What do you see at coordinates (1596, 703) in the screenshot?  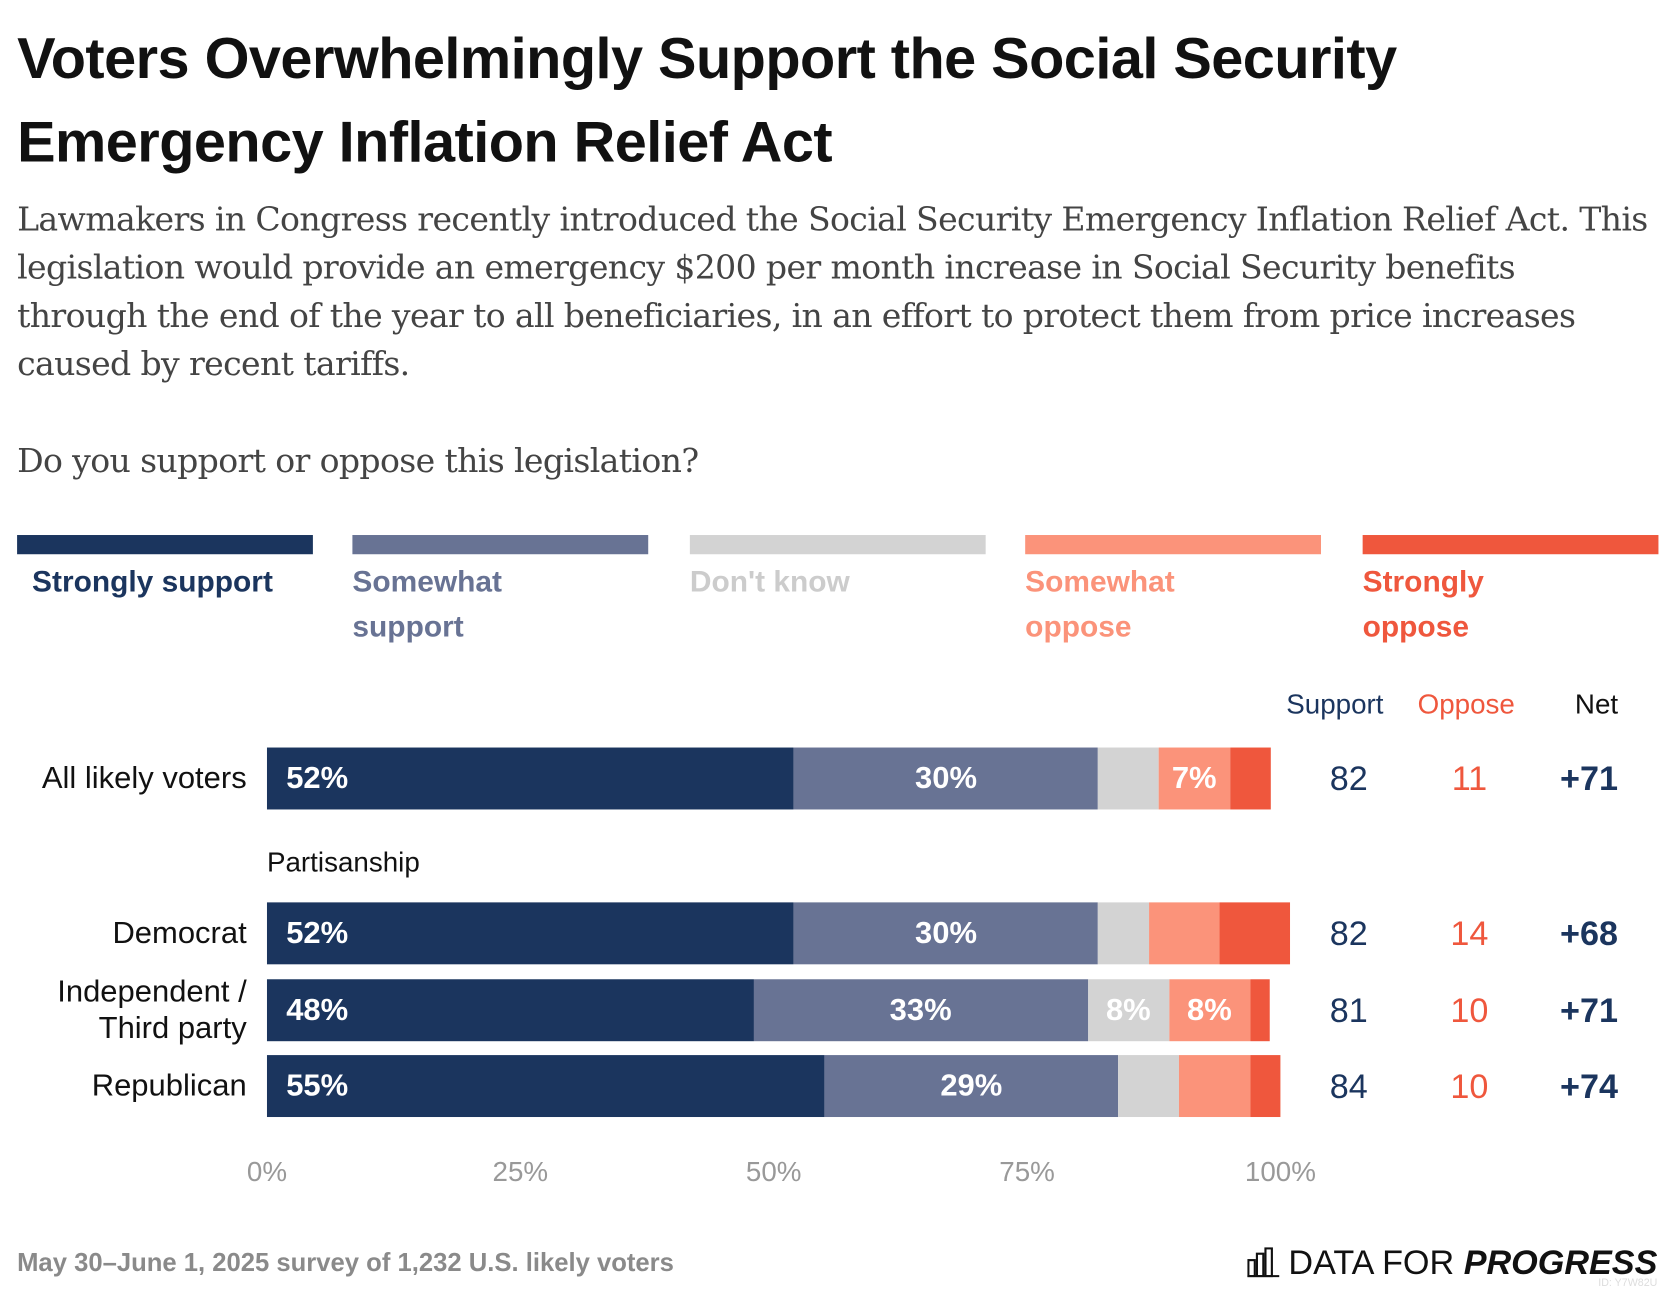 I see `column-header: Net` at bounding box center [1596, 703].